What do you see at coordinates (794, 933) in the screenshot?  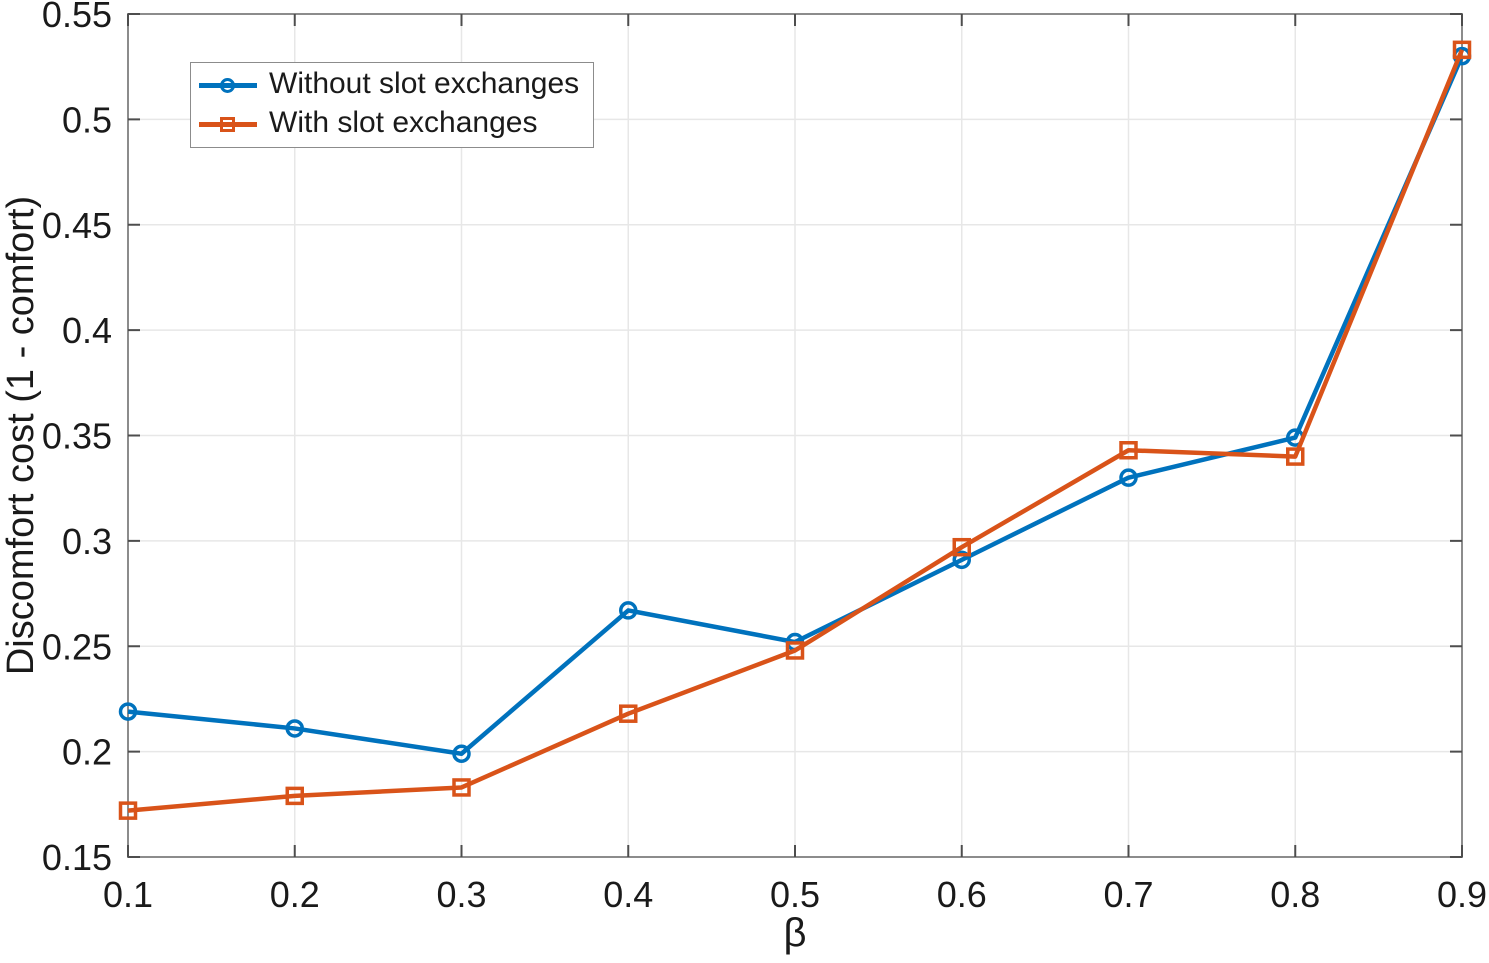 I see `x-axis-label: β` at bounding box center [794, 933].